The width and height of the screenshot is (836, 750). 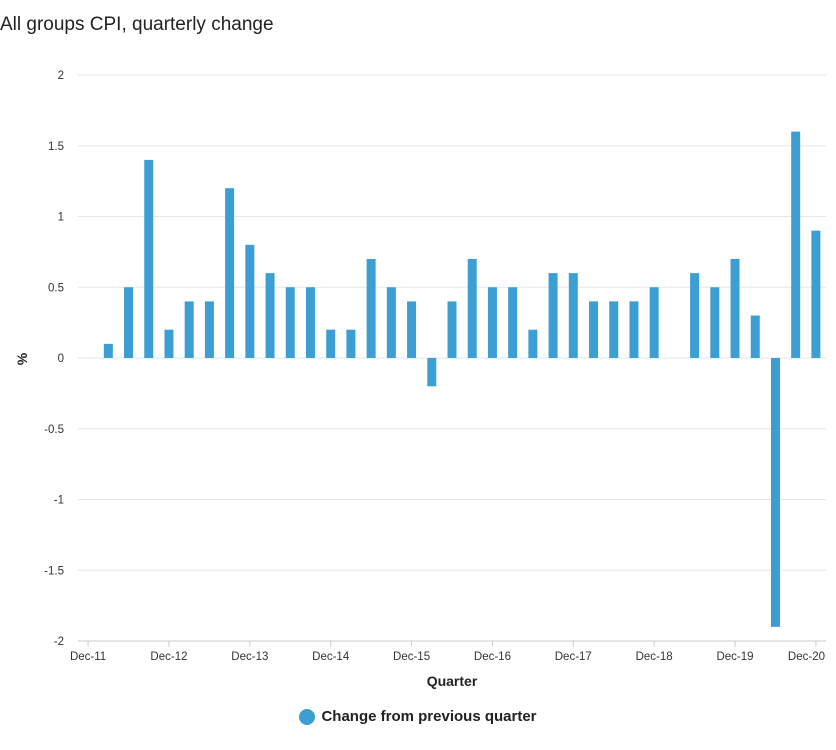 I want to click on legend-item: Change from previous quarter, so click(x=418, y=716).